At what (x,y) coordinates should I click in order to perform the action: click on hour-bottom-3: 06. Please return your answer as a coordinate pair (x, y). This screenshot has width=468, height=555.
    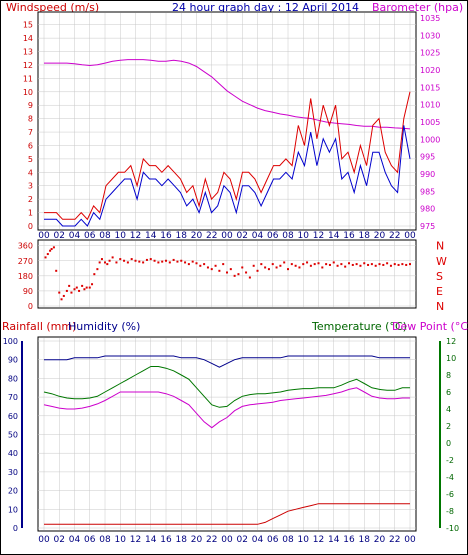
    Looking at the image, I should click on (90, 540).